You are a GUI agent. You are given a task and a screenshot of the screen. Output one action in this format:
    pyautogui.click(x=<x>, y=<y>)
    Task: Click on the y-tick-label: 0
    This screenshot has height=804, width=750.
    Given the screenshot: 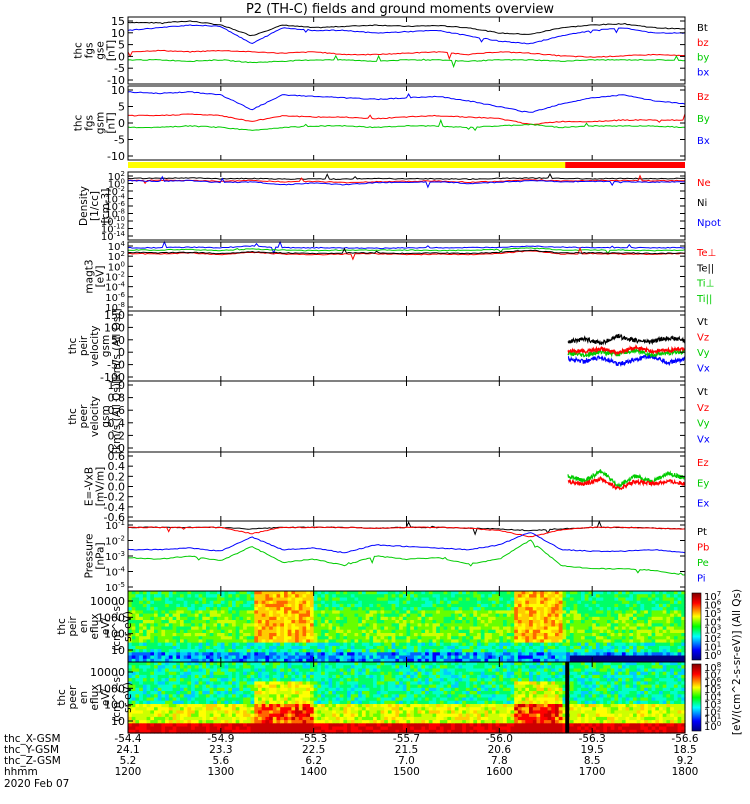 What is the action you would take?
    pyautogui.click(x=121, y=123)
    